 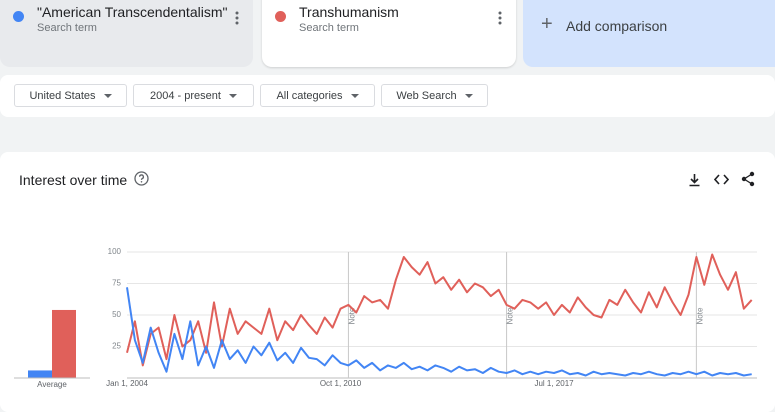 I want to click on filter: Web Search, so click(x=434, y=95).